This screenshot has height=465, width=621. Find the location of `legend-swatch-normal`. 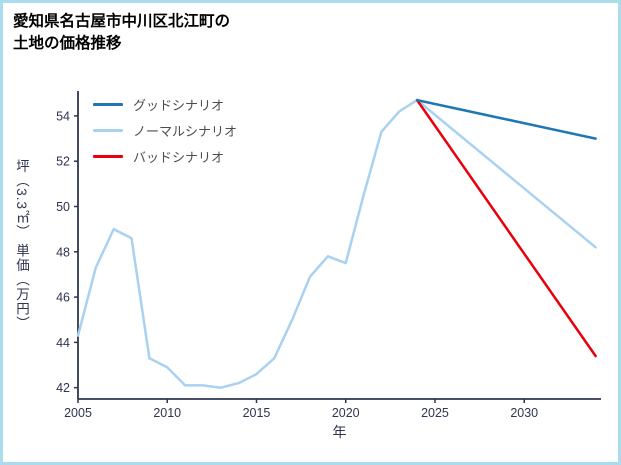

legend-swatch-normal is located at coordinates (108, 130).